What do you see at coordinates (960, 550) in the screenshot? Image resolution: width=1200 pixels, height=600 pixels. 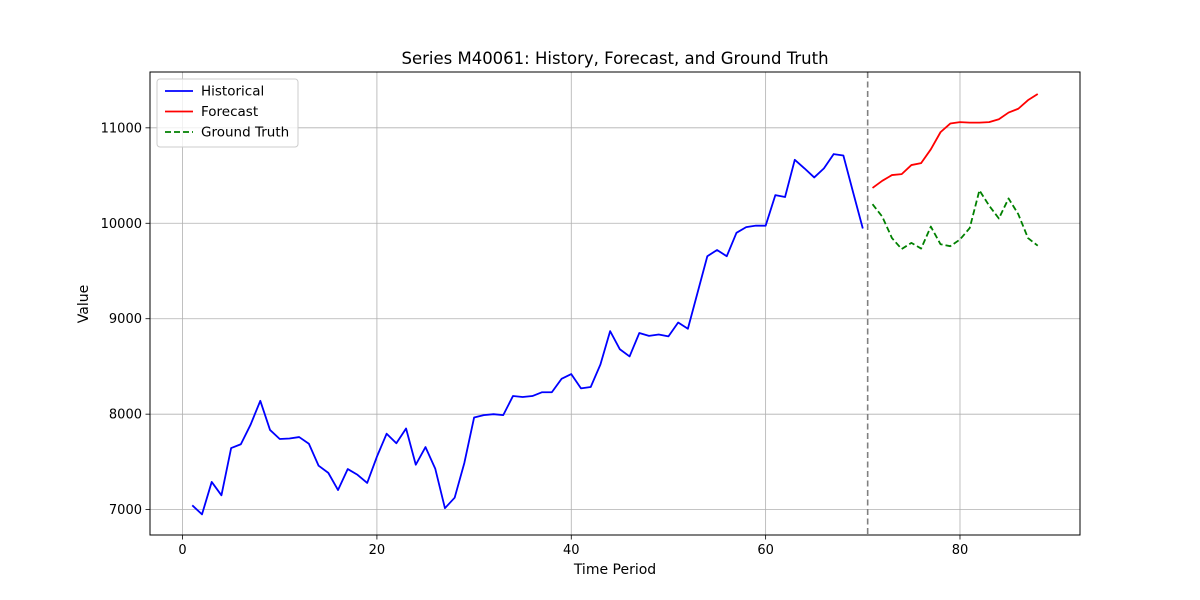 I see `x-tick-label: 80` at bounding box center [960, 550].